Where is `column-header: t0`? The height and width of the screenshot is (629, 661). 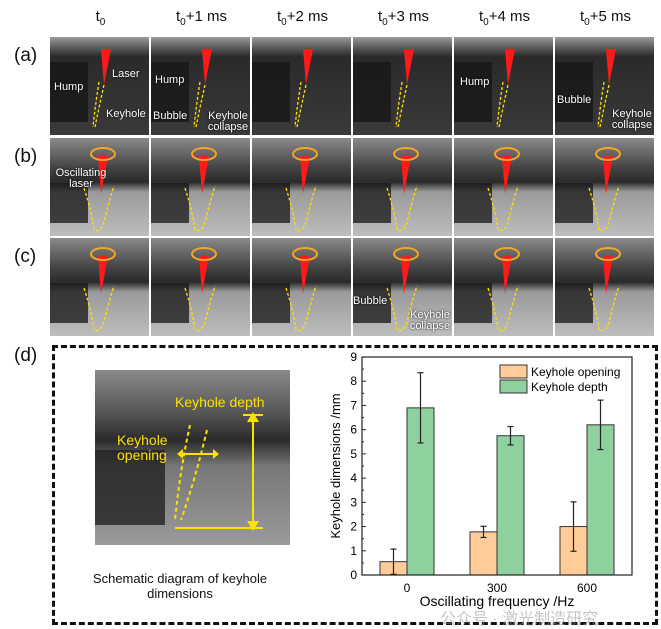
column-header: t0 is located at coordinates (100, 18).